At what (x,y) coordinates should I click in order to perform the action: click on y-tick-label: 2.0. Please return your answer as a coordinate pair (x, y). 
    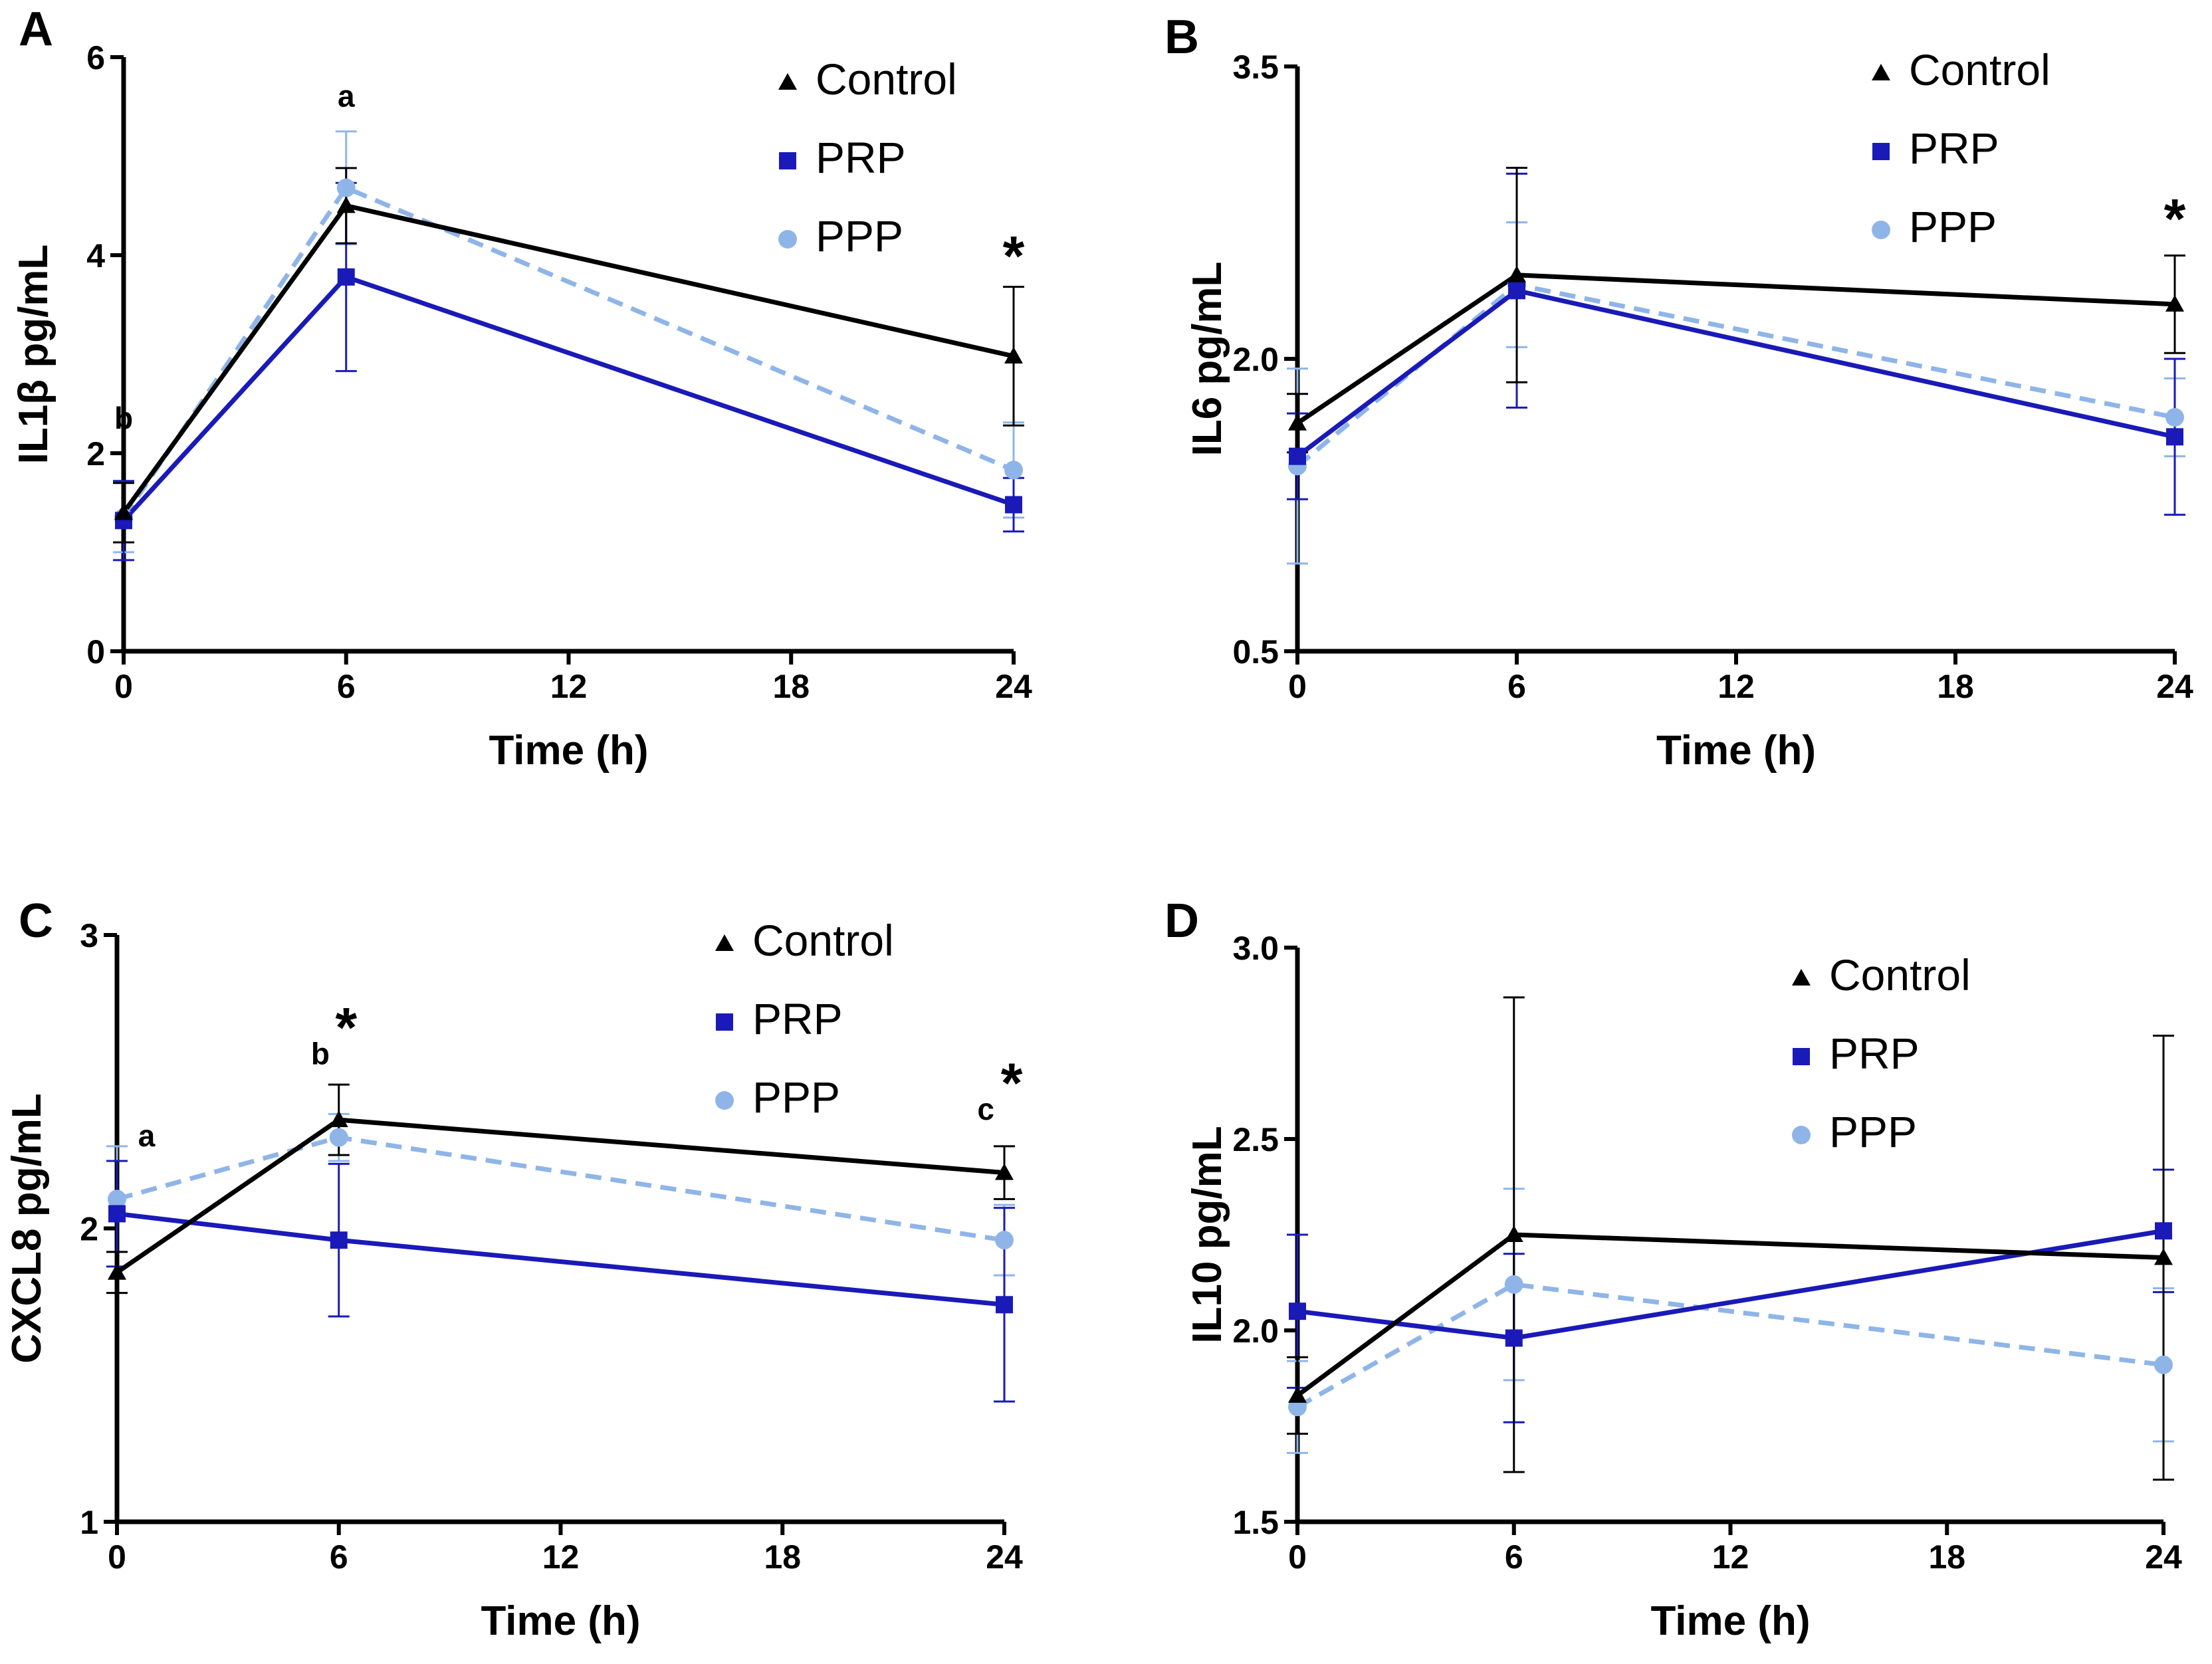
    Looking at the image, I should click on (1255, 359).